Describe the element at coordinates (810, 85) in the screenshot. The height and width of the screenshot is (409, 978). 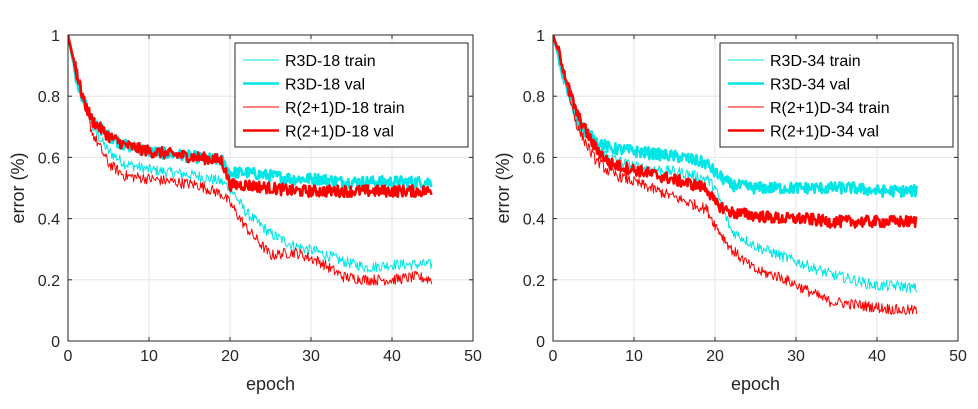
I see `legend-label: R3D-34 val` at that location.